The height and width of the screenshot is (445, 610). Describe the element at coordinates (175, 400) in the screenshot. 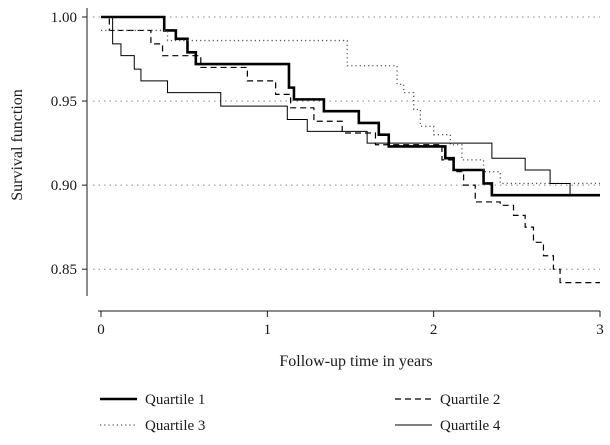

I see `legend-label: Quartile 1` at that location.